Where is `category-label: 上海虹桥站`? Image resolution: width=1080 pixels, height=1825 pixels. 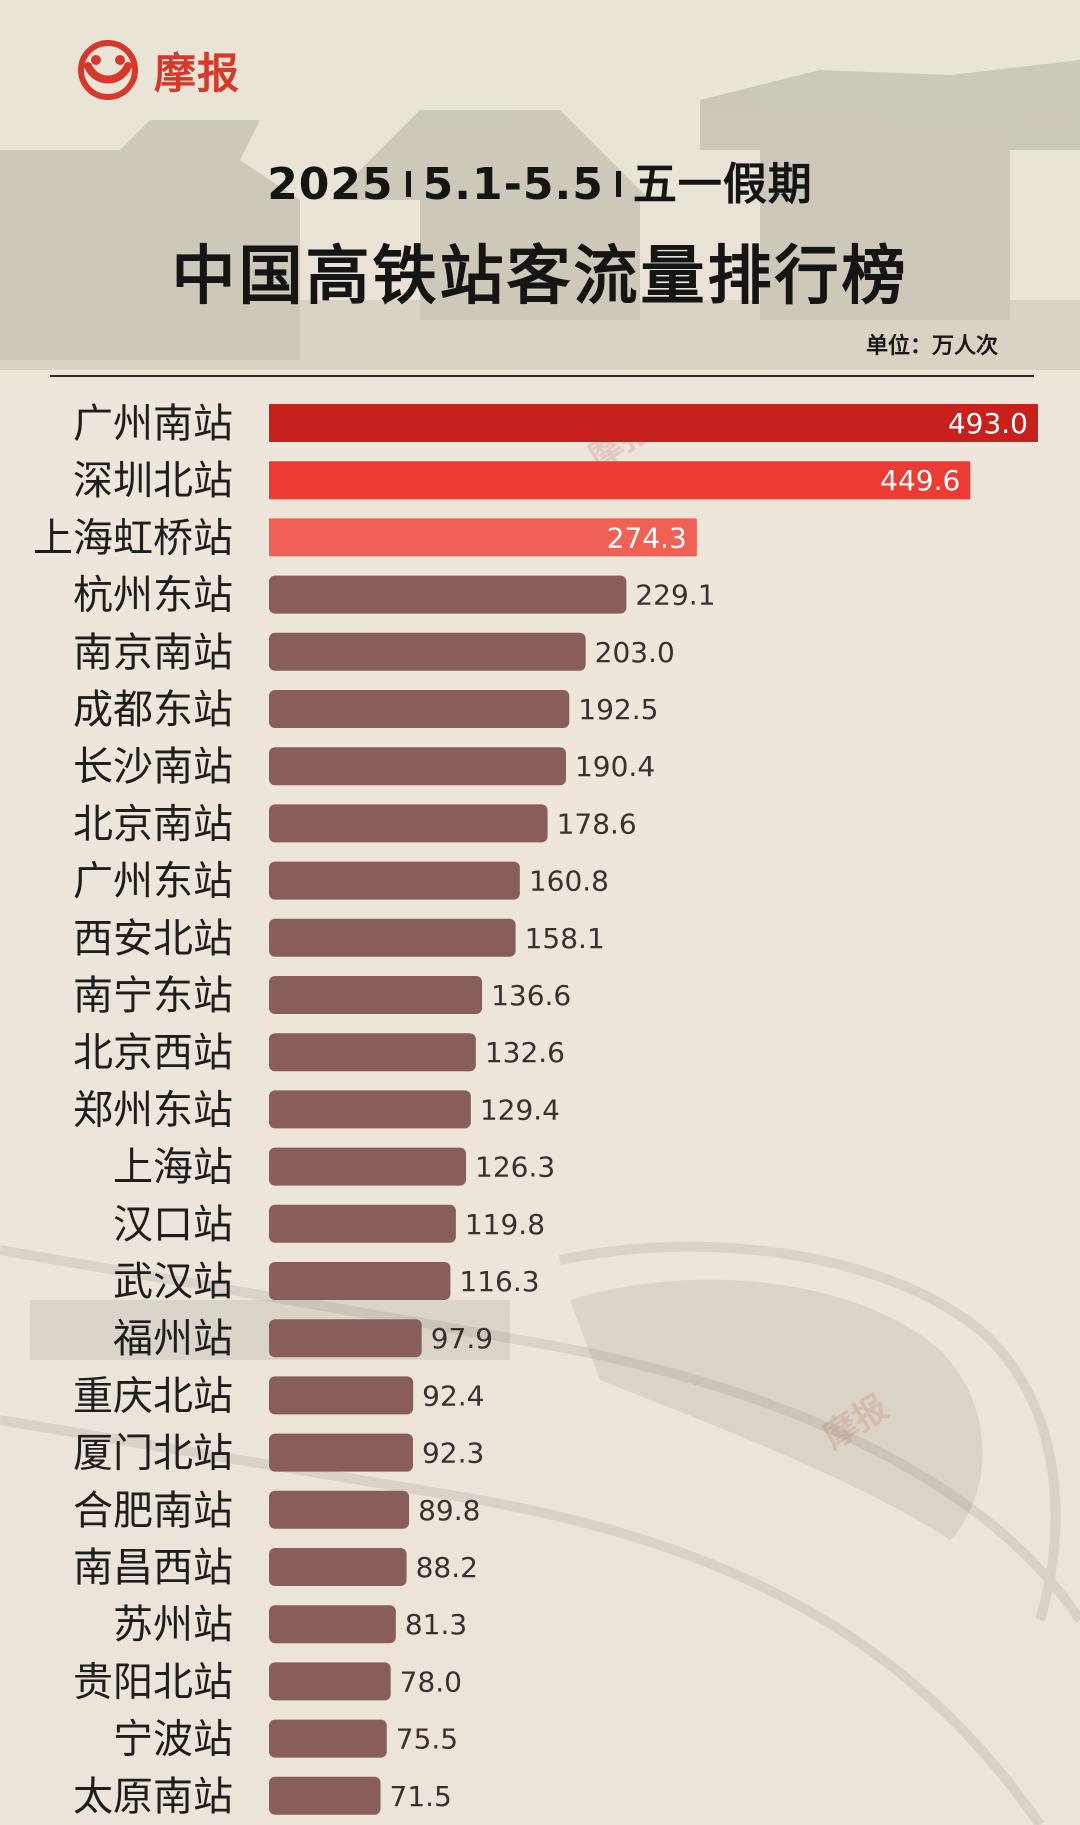
category-label: 上海虹桥站 is located at coordinates (133, 538).